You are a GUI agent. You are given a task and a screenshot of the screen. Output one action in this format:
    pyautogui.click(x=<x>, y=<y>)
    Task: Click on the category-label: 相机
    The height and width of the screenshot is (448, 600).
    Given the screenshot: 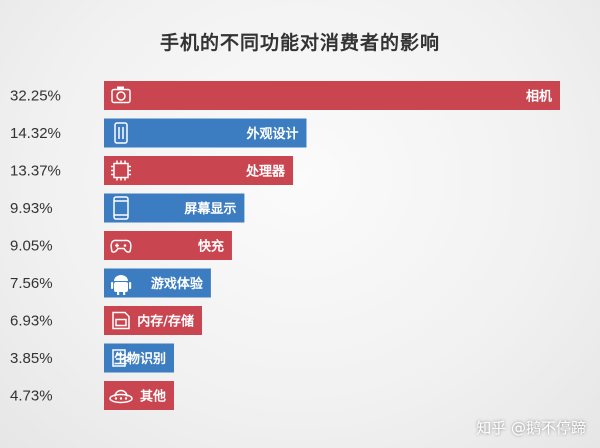 What is the action you would take?
    pyautogui.click(x=539, y=97)
    